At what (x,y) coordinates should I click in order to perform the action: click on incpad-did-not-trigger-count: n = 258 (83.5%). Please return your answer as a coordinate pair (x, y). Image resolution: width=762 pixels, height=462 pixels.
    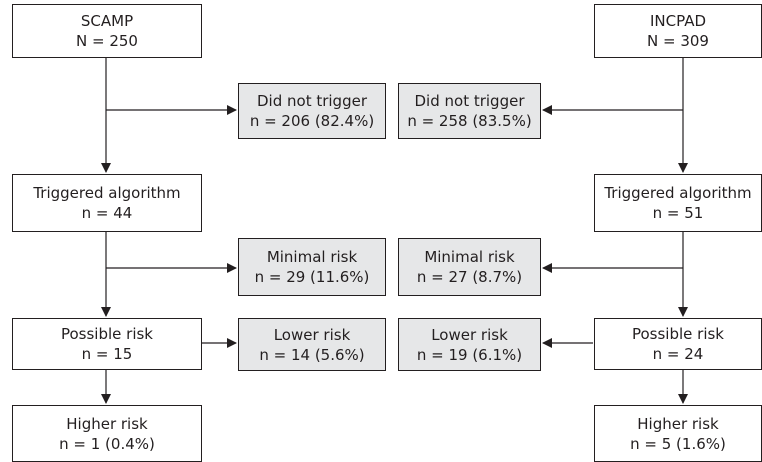
    Looking at the image, I should click on (469, 121).